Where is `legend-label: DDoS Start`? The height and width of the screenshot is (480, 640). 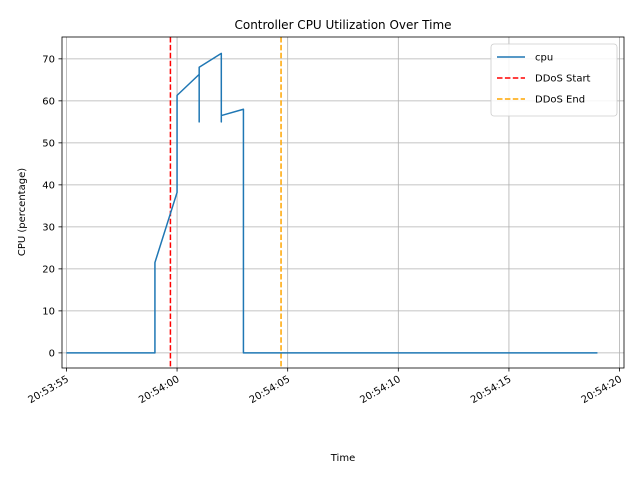 legend-label: DDoS Start is located at coordinates (563, 79).